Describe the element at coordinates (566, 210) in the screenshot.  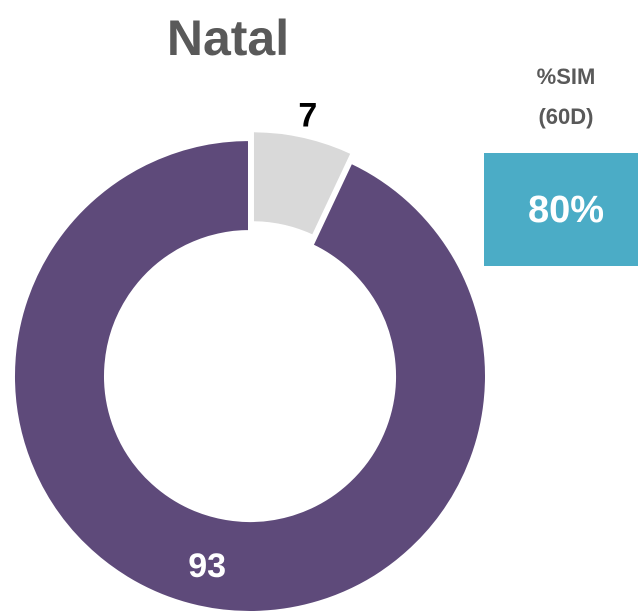
I see `kpi-value: 80%` at that location.